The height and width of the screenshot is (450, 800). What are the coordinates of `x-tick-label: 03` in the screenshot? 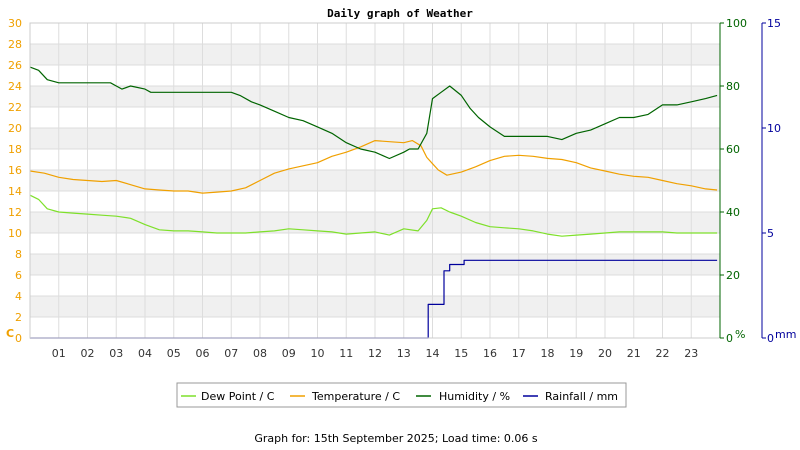 It's located at (116, 353).